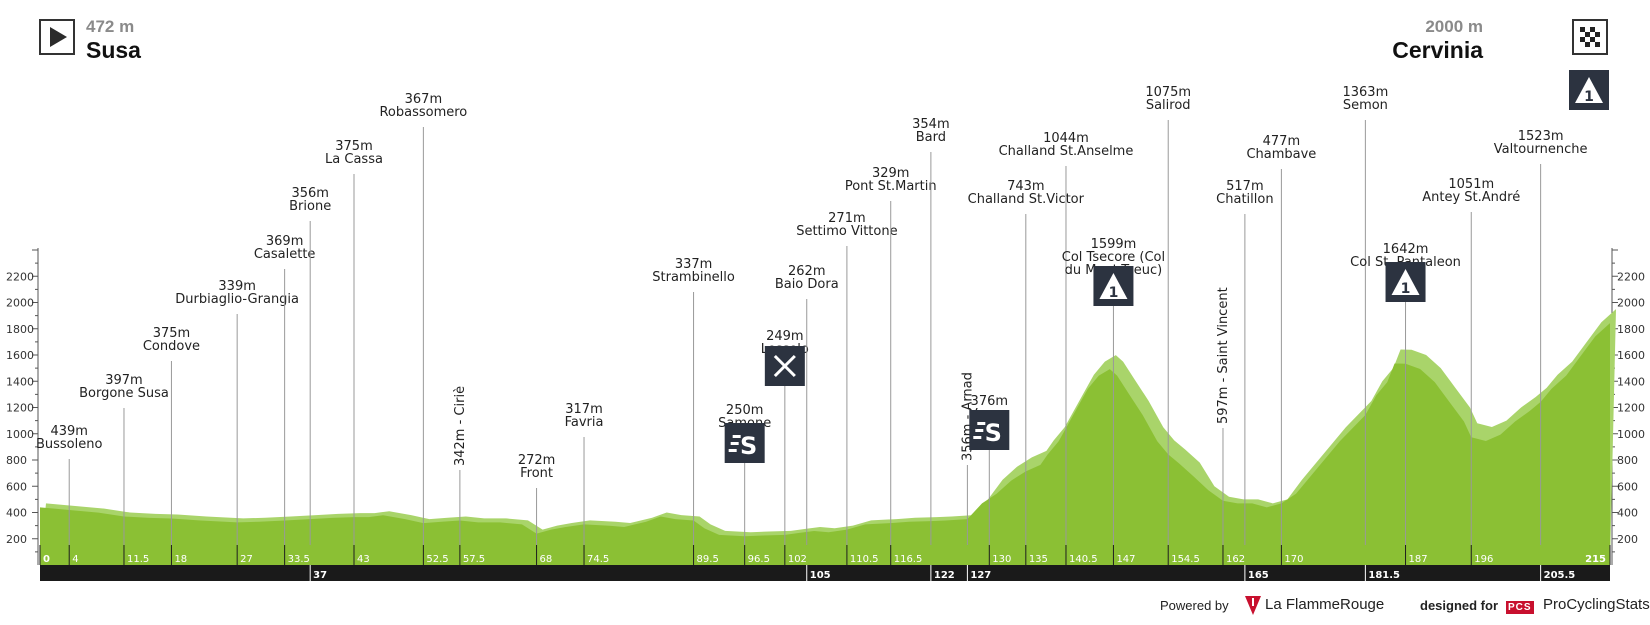 This screenshot has height=625, width=1650. Describe the element at coordinates (1627, 539) in the screenshot. I see `right-y-tick-label: 200` at that location.